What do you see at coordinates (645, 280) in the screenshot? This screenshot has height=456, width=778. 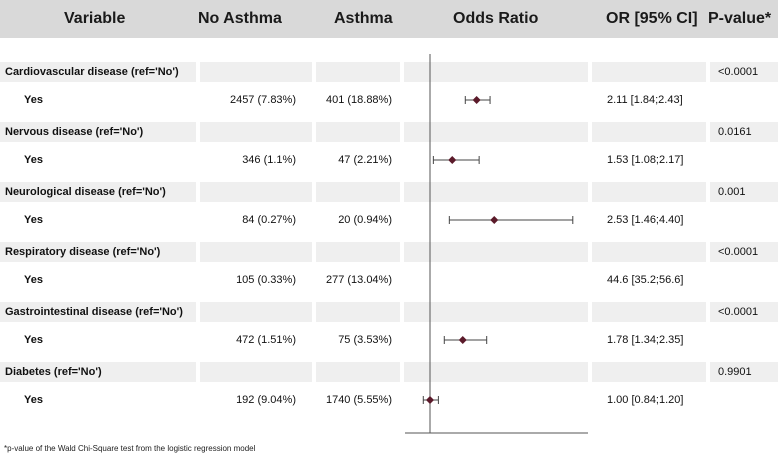 I see `or-ci-text: 44.6 [35.2;56.6]` at bounding box center [645, 280].